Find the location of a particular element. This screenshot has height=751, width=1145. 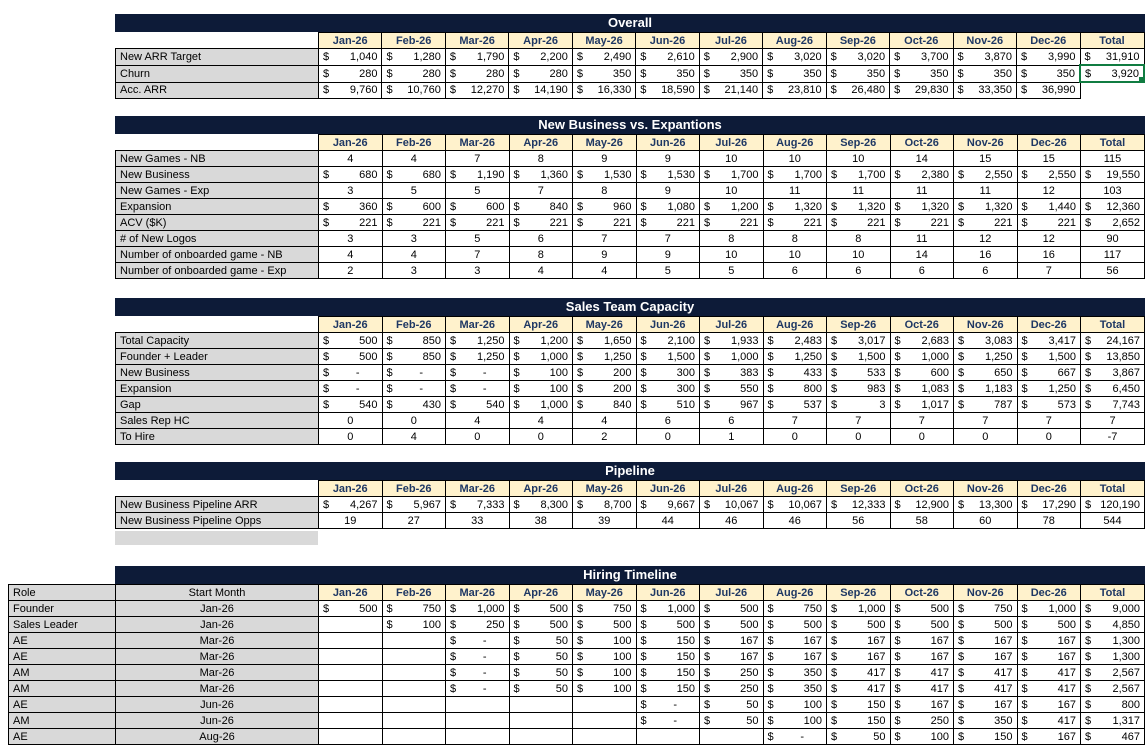

data-cell: $2,380 is located at coordinates (921, 174).